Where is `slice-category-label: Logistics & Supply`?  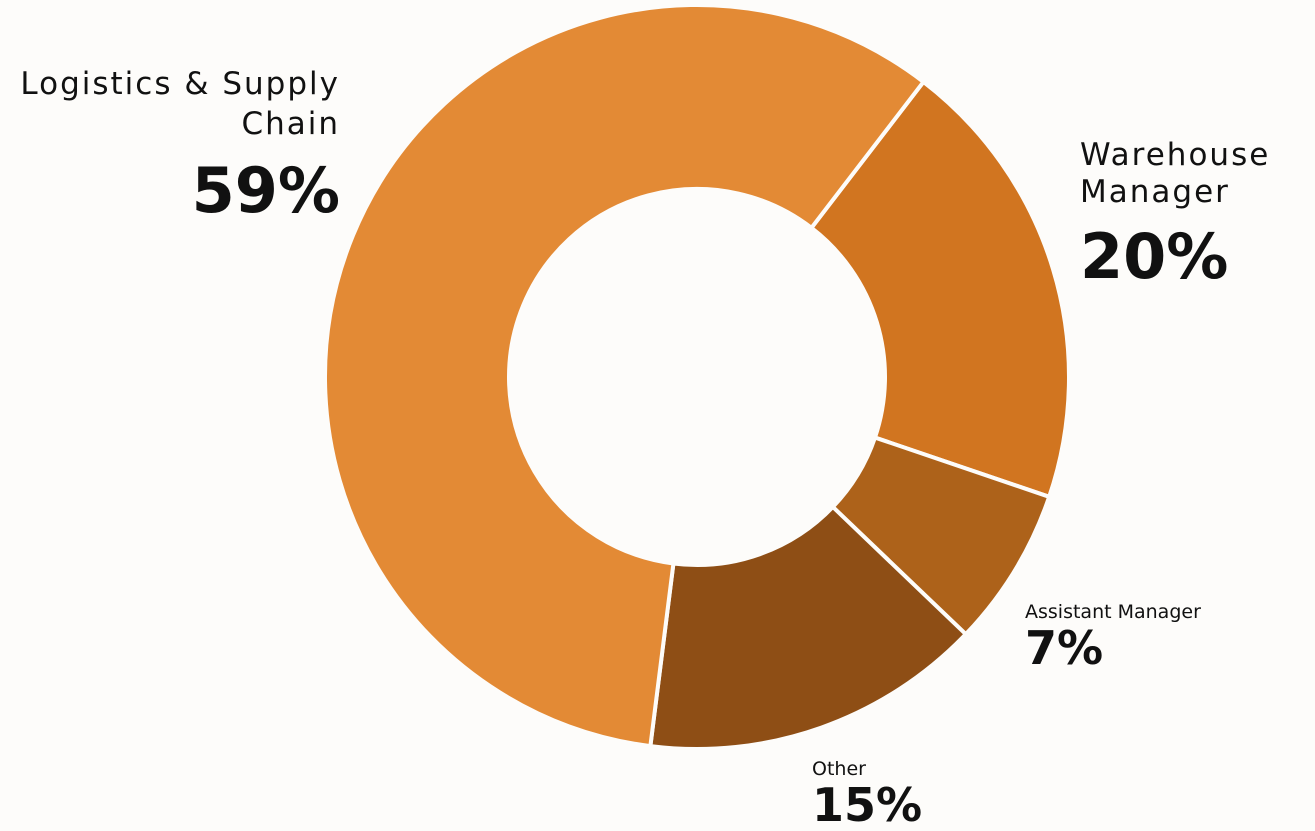 slice-category-label: Logistics & Supply is located at coordinates (180, 84).